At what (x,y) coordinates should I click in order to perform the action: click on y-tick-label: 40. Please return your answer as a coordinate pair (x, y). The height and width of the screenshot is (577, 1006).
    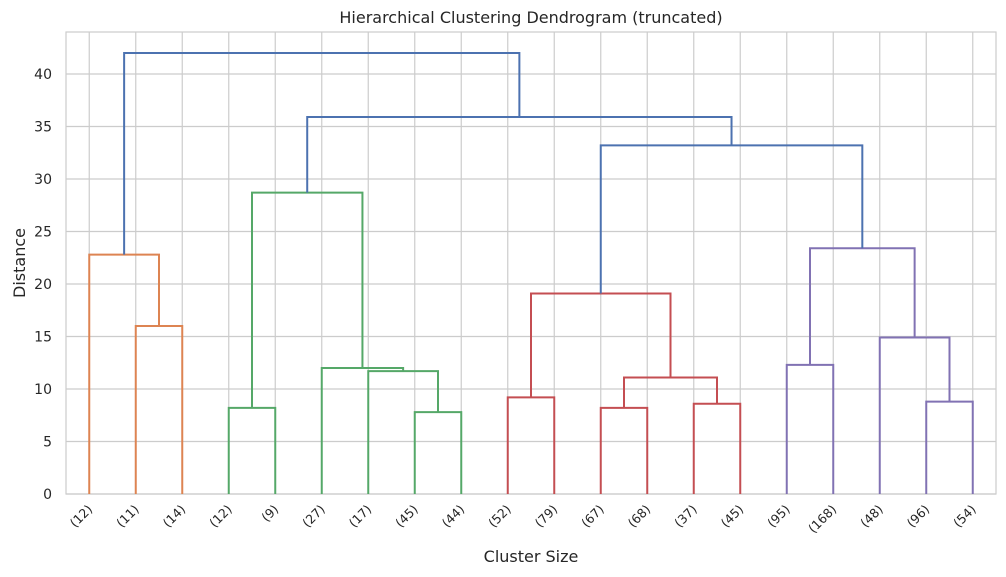
    Looking at the image, I should click on (43, 75).